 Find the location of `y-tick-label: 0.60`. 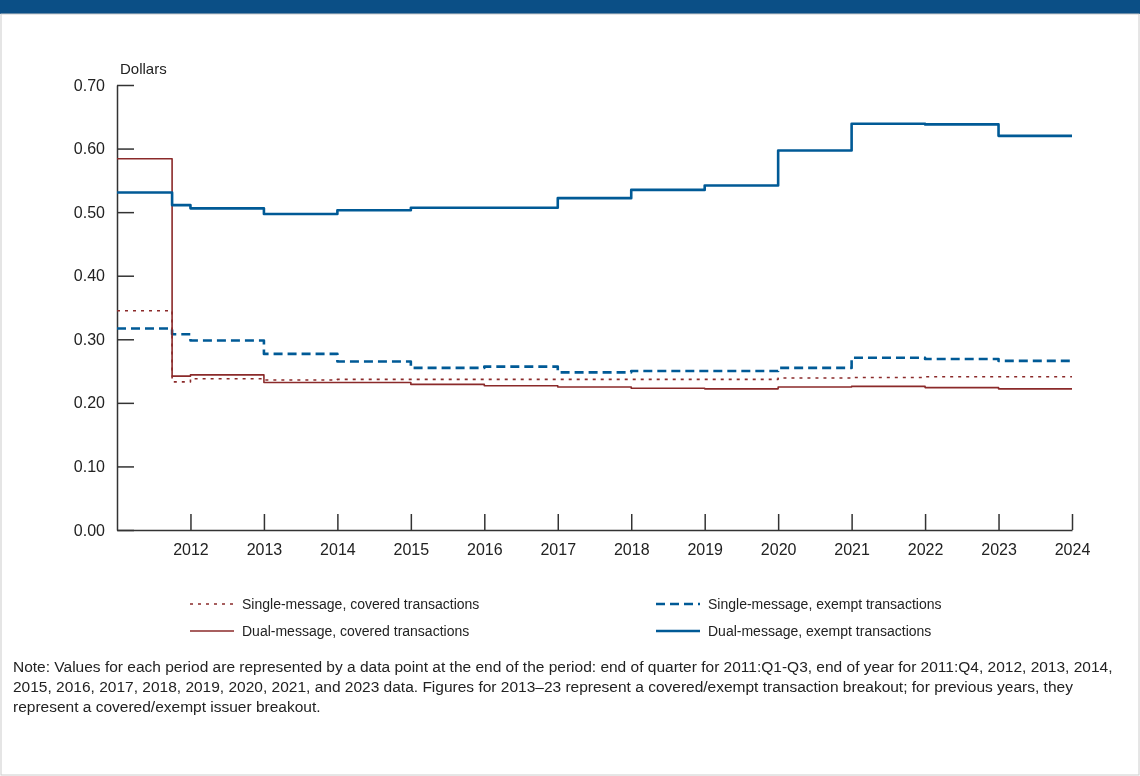

y-tick-label: 0.60 is located at coordinates (89, 149).